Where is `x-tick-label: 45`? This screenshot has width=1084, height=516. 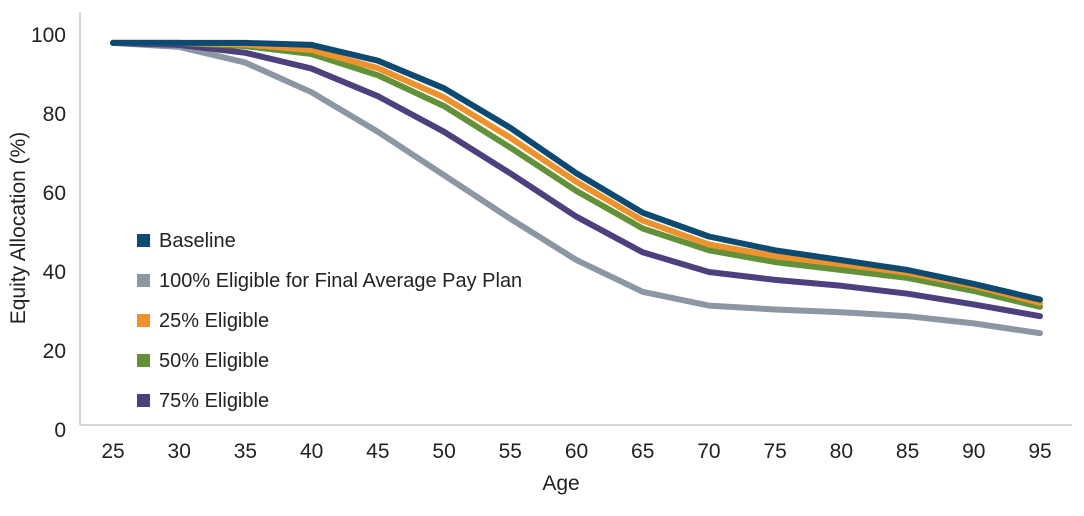
x-tick-label: 45 is located at coordinates (377, 451).